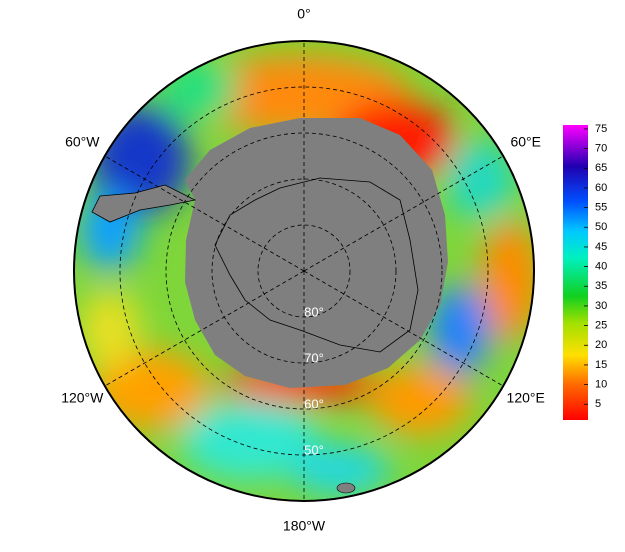 The image size is (625, 552). I want to click on parallel, so click(304, 271).